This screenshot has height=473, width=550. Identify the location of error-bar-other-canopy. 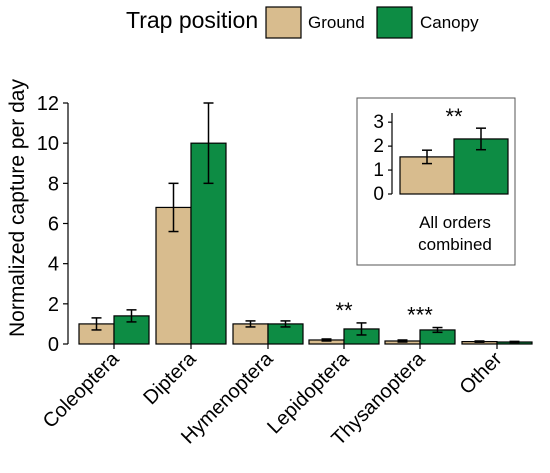
(514, 342).